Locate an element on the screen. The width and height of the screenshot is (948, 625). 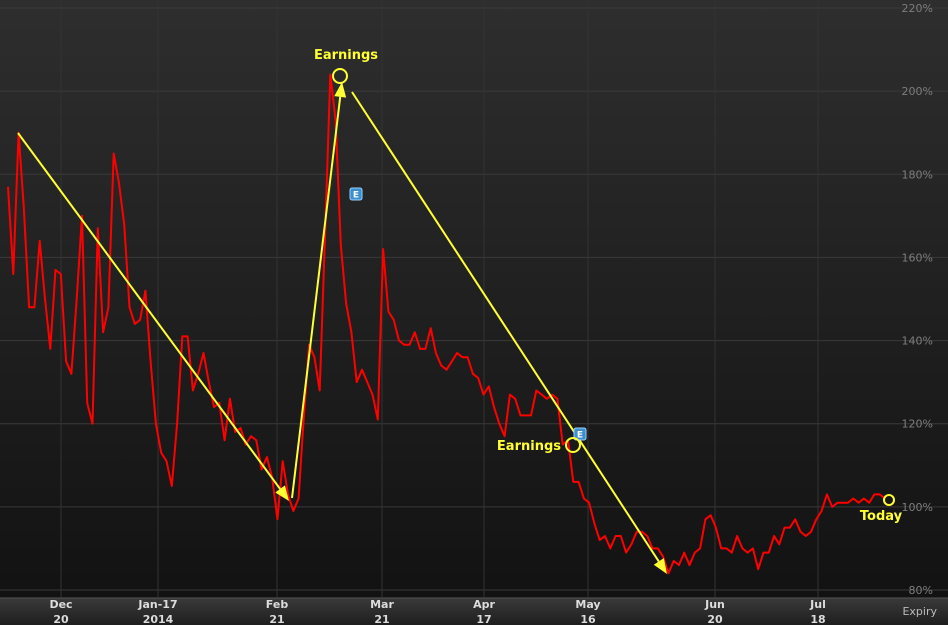
y-tick-label: 200% is located at coordinates (917, 91).